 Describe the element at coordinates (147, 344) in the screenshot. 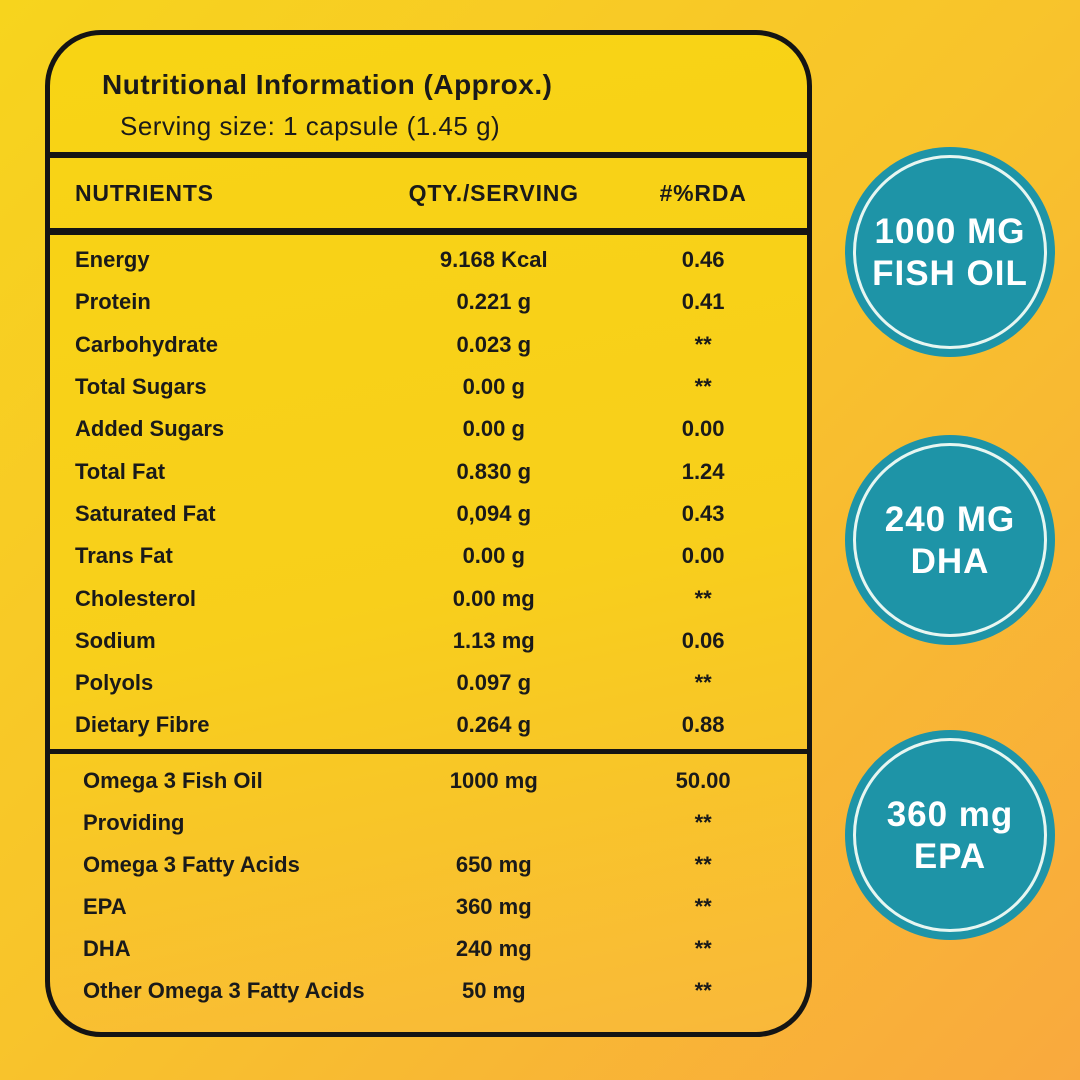

I see `nutrient-name: Carbohydrate` at that location.